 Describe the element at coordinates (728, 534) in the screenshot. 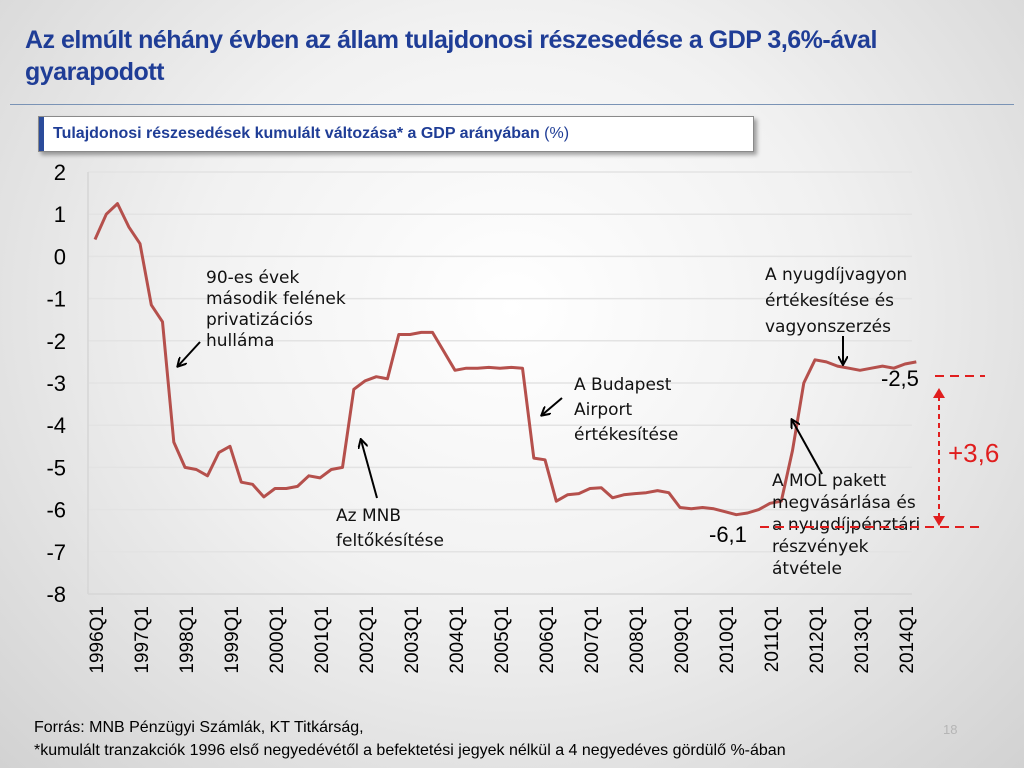

I see `value-label-low: -6,1` at that location.